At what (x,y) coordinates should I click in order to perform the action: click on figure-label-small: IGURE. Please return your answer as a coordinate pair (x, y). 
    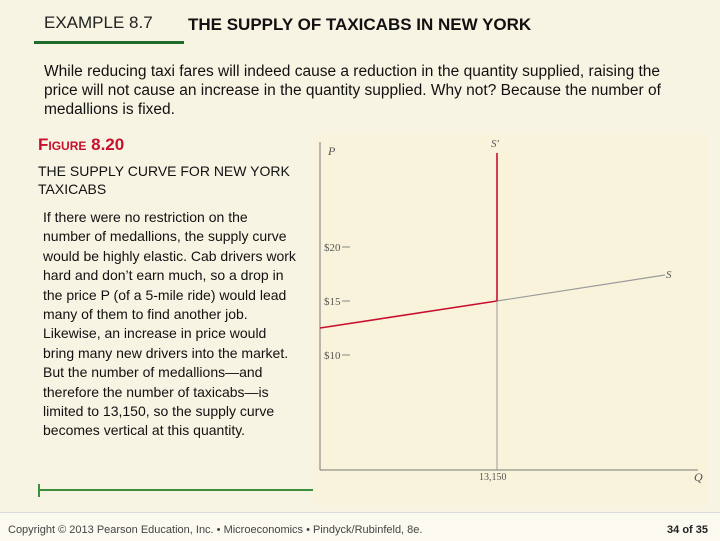
    Looking at the image, I should click on (67, 146).